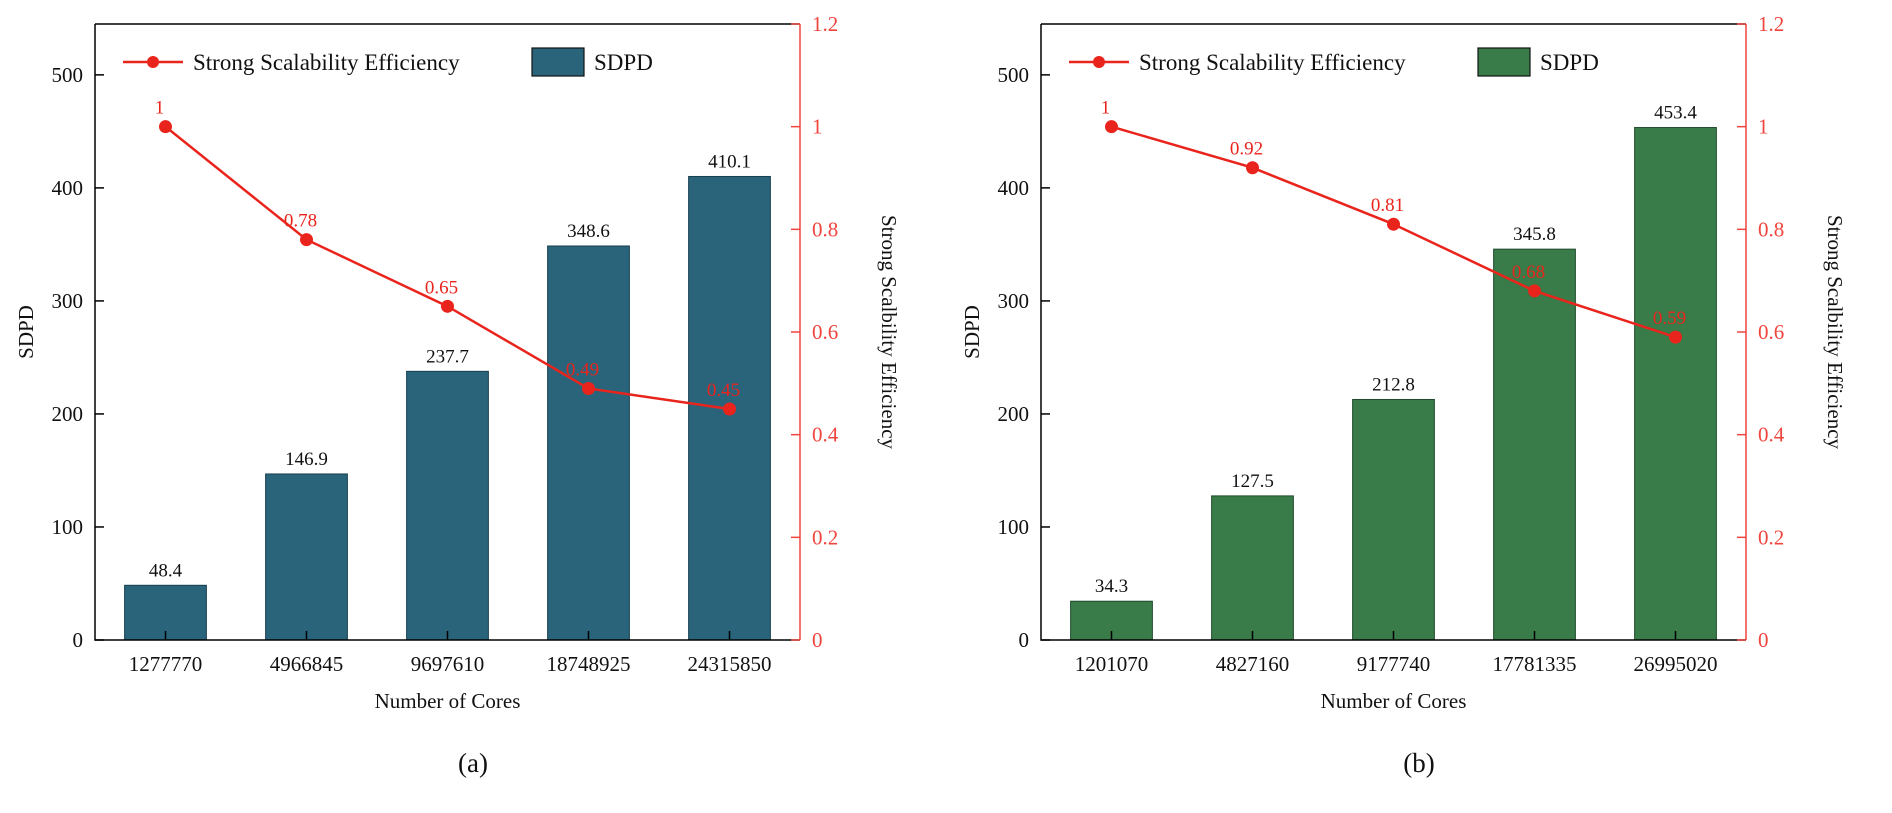 The width and height of the screenshot is (1892, 813). Describe the element at coordinates (582, 369) in the screenshot. I see `svg-text: 0.49` at that location.